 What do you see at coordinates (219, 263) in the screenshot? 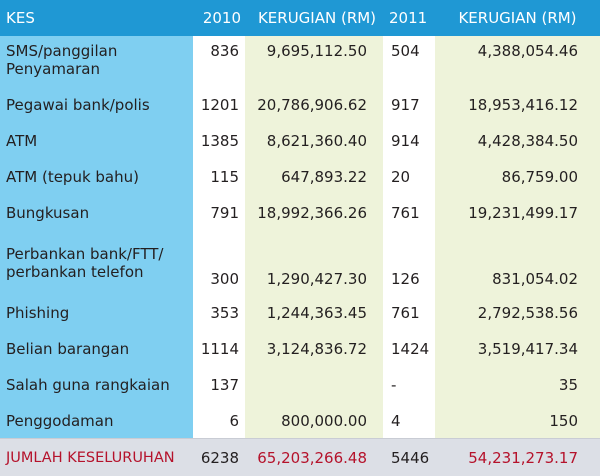
I see `row-cases-2010: 300` at bounding box center [219, 263].